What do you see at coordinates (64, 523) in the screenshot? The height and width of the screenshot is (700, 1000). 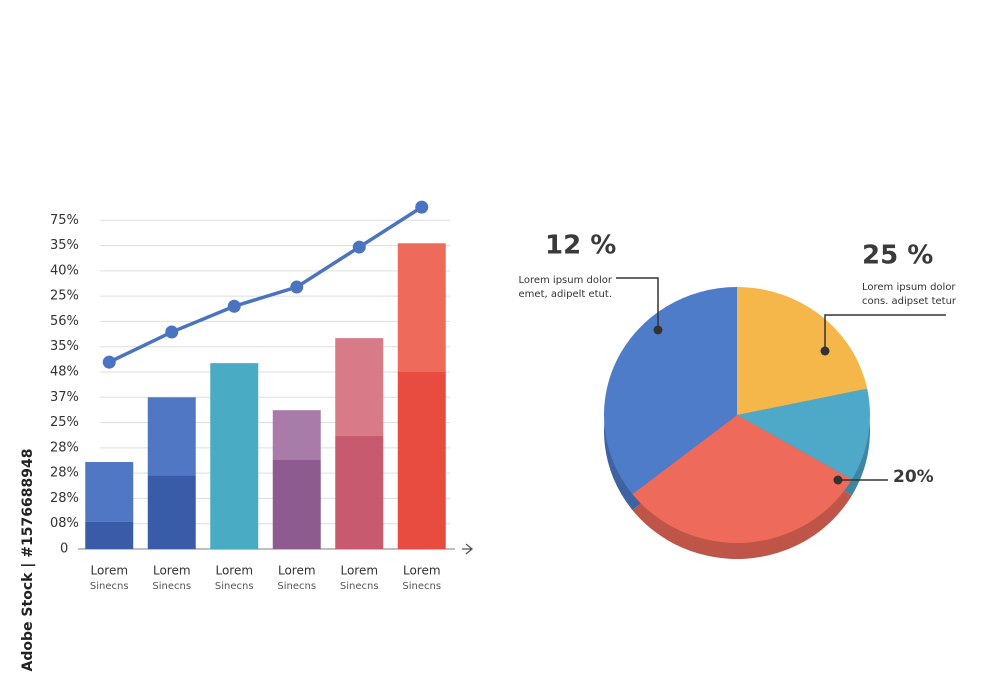 I see `y-tick-label: 08%` at bounding box center [64, 523].